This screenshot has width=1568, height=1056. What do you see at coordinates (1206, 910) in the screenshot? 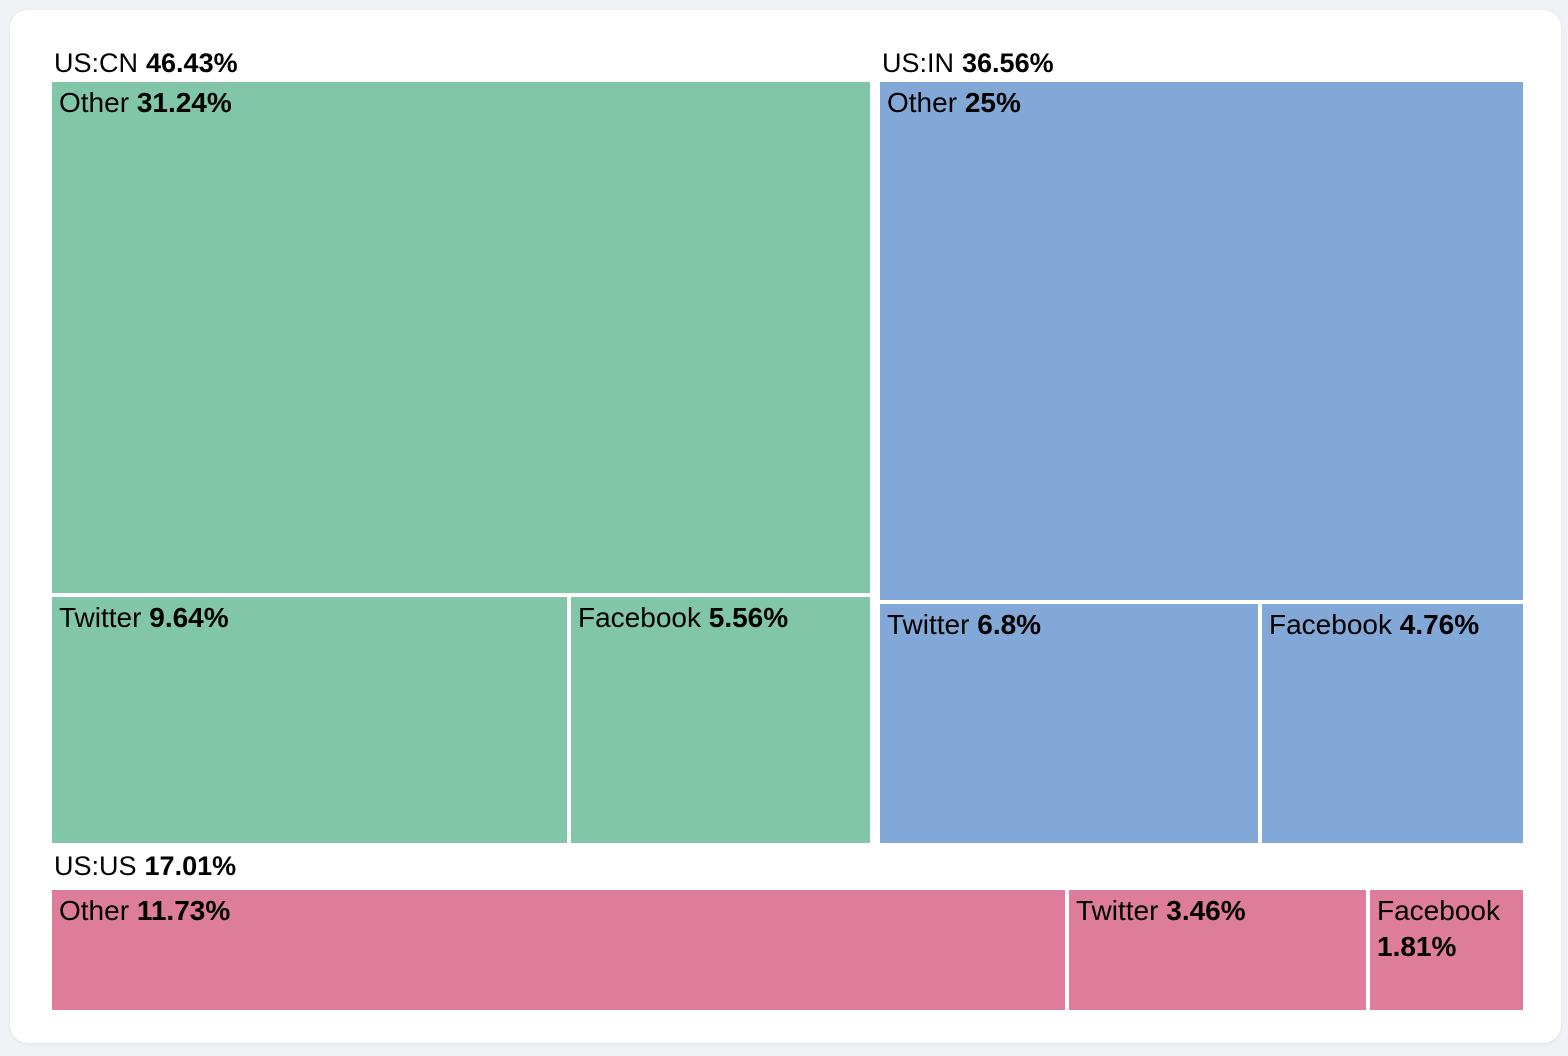
I see `cell-percentage: 3.46%` at bounding box center [1206, 910].